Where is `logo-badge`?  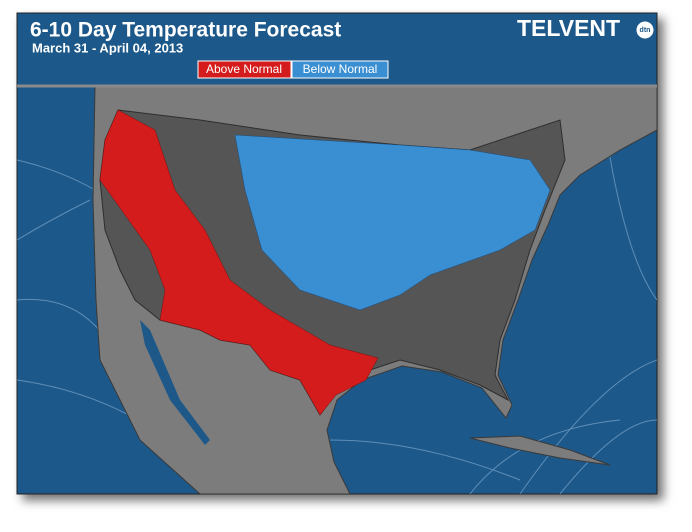
logo-badge is located at coordinates (645, 30).